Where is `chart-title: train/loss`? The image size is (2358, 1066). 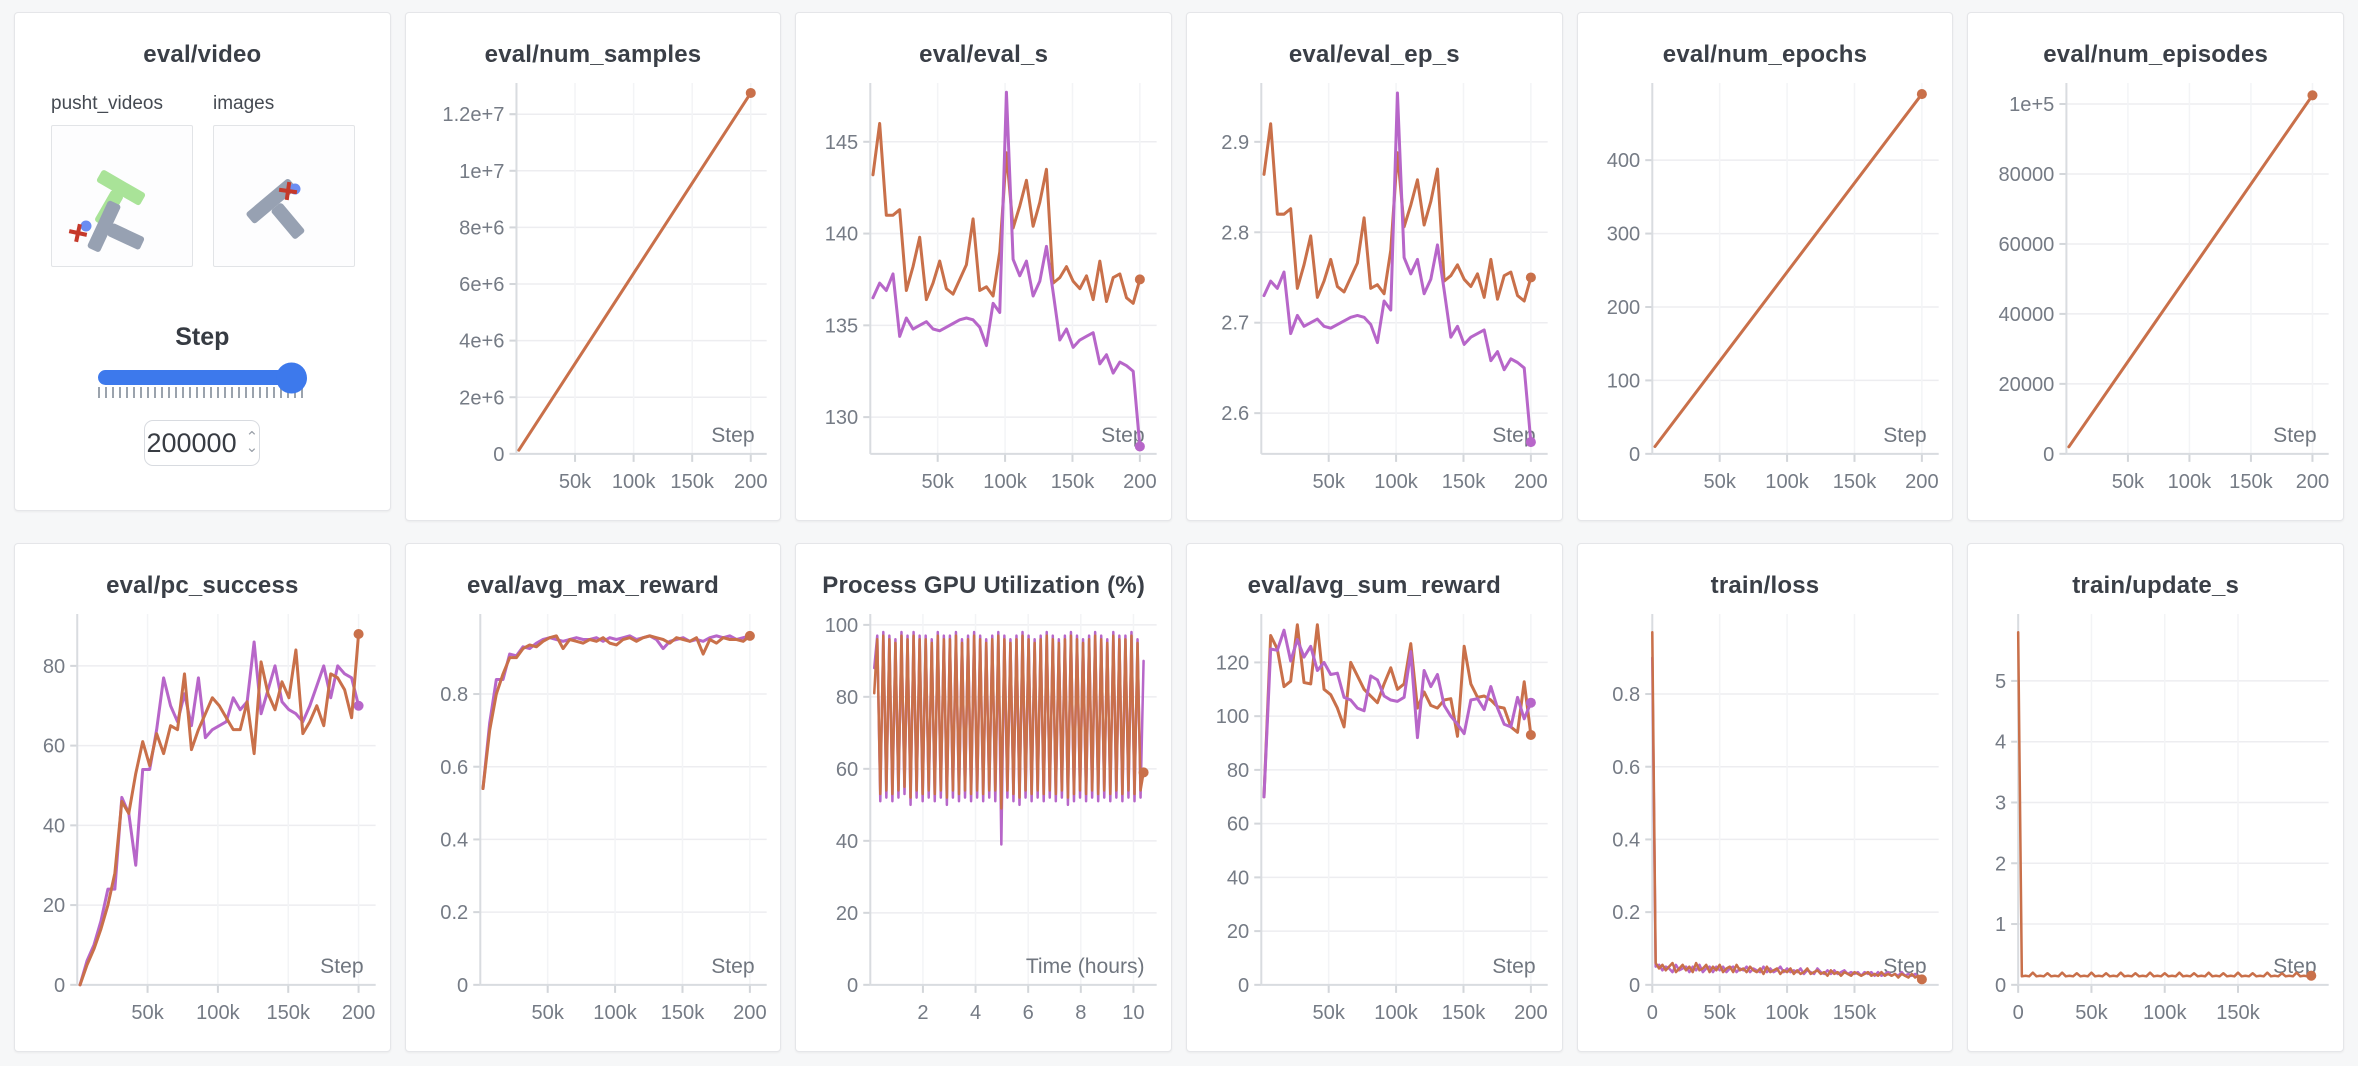 chart-title: train/loss is located at coordinates (1765, 585).